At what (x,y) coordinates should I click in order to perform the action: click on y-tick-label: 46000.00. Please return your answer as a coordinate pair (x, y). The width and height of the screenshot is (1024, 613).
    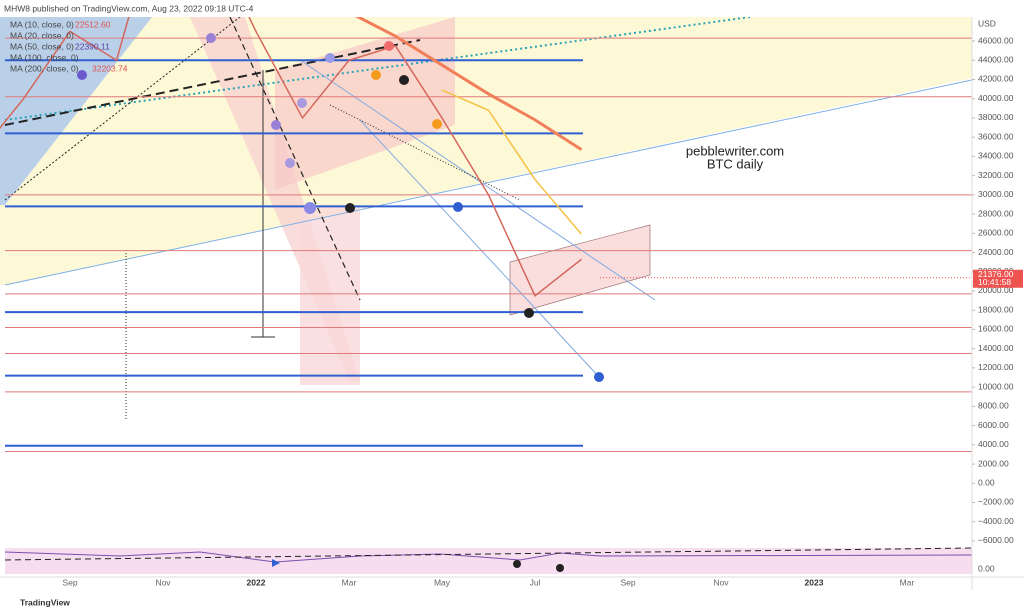
    Looking at the image, I should click on (996, 40).